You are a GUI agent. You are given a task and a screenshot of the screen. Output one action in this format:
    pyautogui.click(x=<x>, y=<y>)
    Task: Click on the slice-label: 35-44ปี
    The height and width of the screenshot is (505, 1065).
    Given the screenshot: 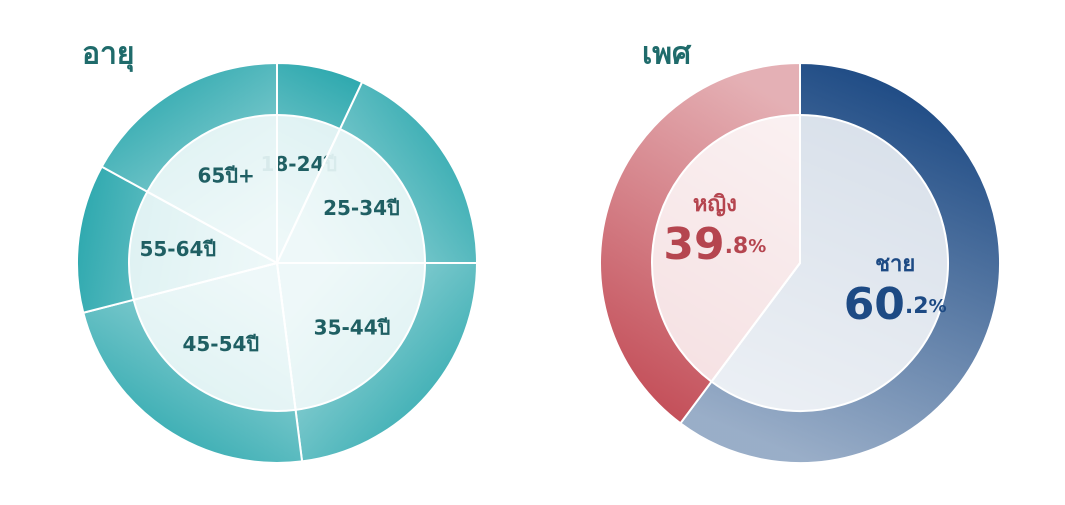 What is the action you would take?
    pyautogui.click(x=352, y=328)
    